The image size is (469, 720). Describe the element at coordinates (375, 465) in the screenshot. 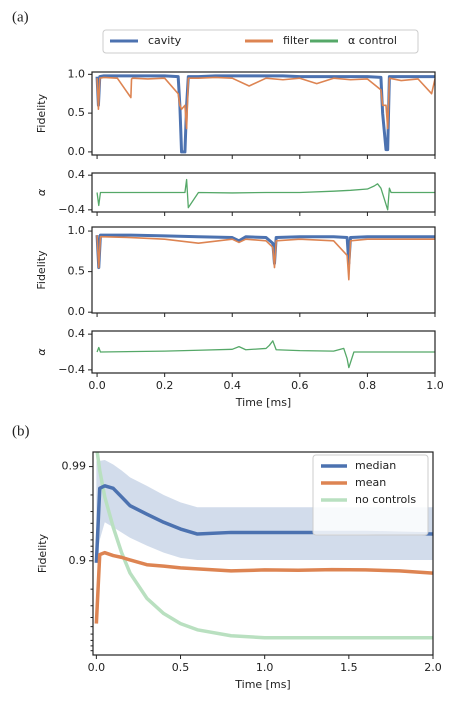

I see `legend-label: median` at that location.